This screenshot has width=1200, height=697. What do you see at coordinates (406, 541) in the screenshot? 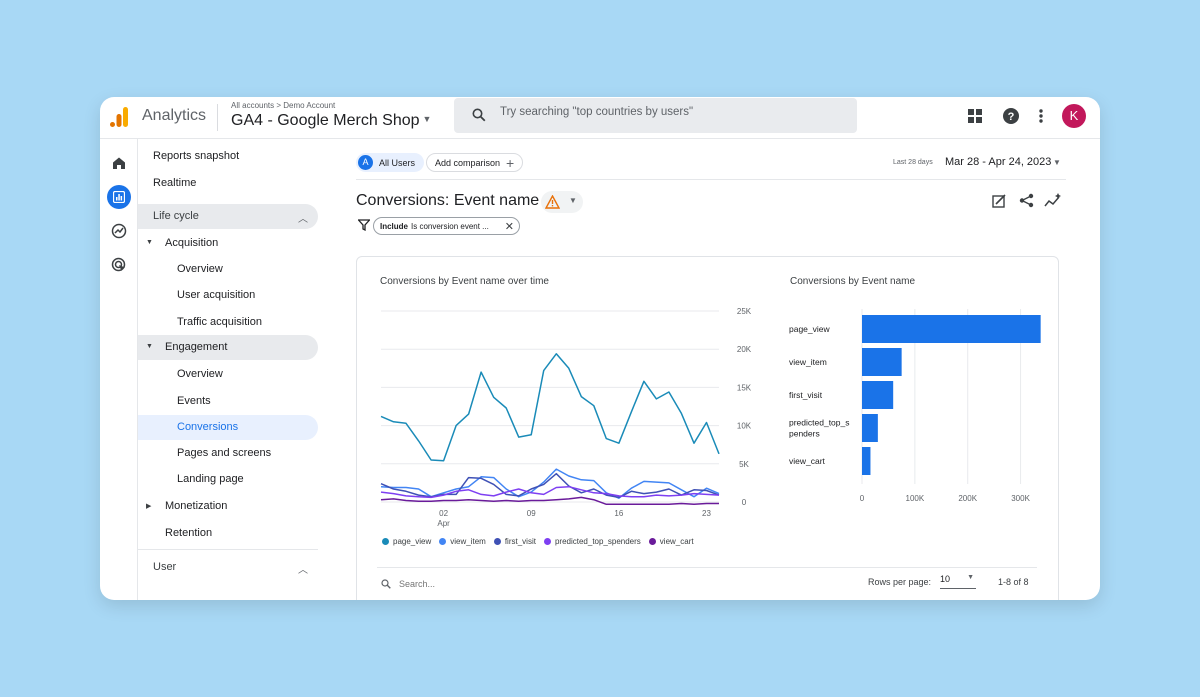
I see `legend-item: page_view` at bounding box center [406, 541].